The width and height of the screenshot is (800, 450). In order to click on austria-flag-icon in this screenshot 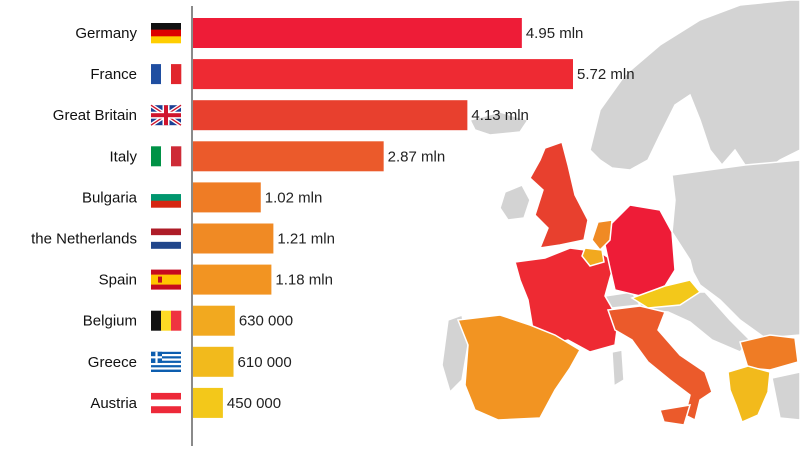, I will do `click(166, 403)`.